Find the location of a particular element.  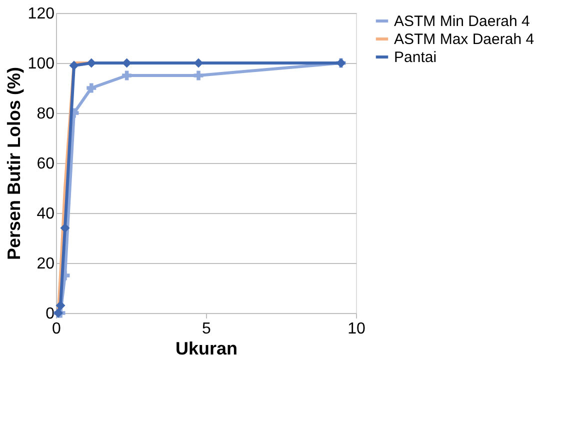

x-tick-label: 10 is located at coordinates (357, 329).